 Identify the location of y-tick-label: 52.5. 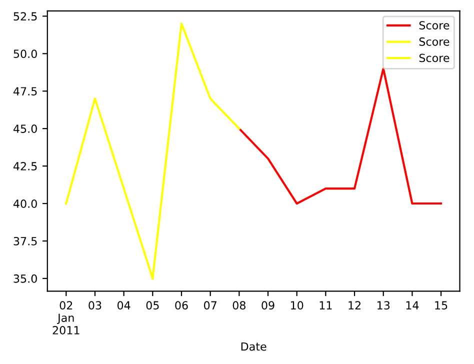
(25, 16).